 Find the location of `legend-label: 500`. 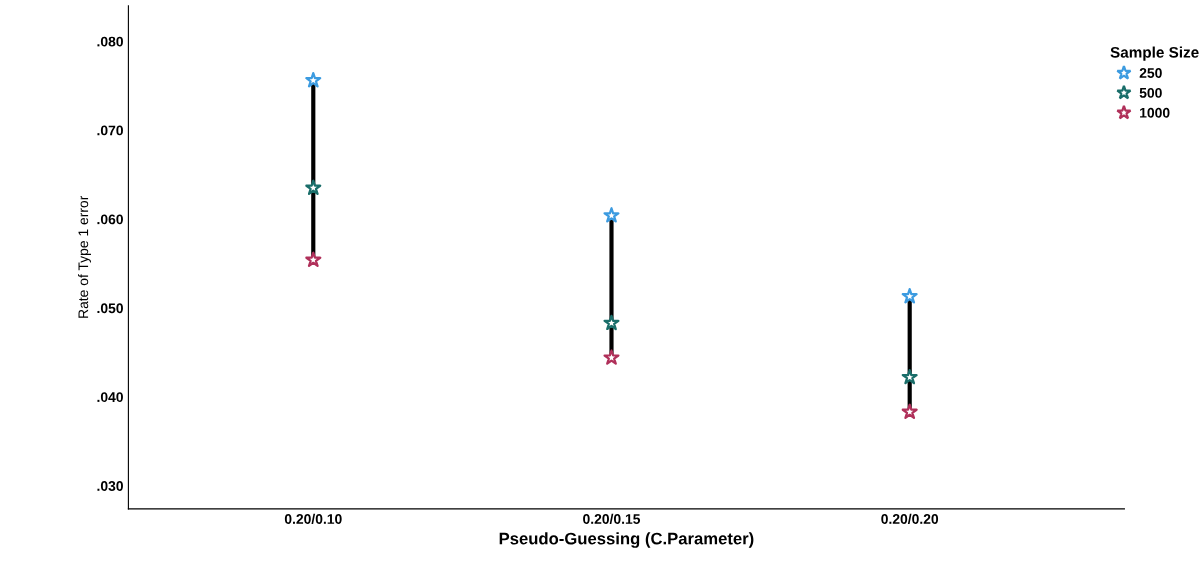

legend-label: 500 is located at coordinates (1150, 92).